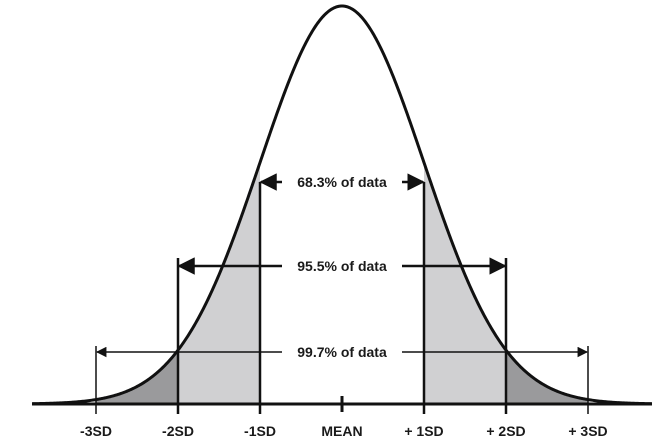  What do you see at coordinates (423, 431) in the screenshot?
I see `tick-label-5: + 1SD` at bounding box center [423, 431].